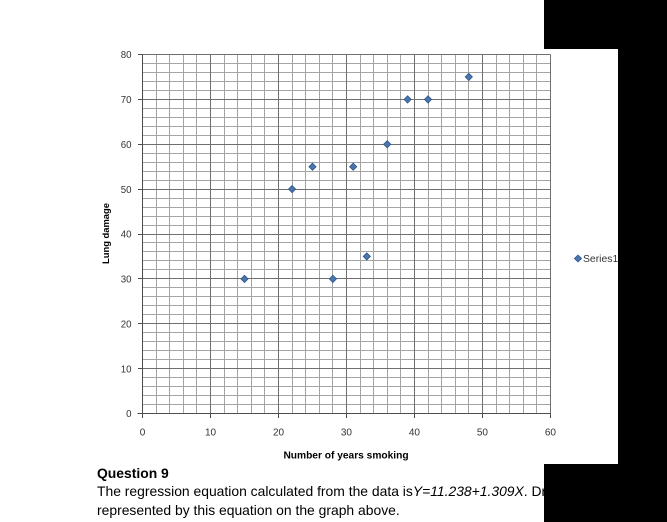  What do you see at coordinates (345, 456) in the screenshot?
I see `svg-text: Number of years smoking` at bounding box center [345, 456].